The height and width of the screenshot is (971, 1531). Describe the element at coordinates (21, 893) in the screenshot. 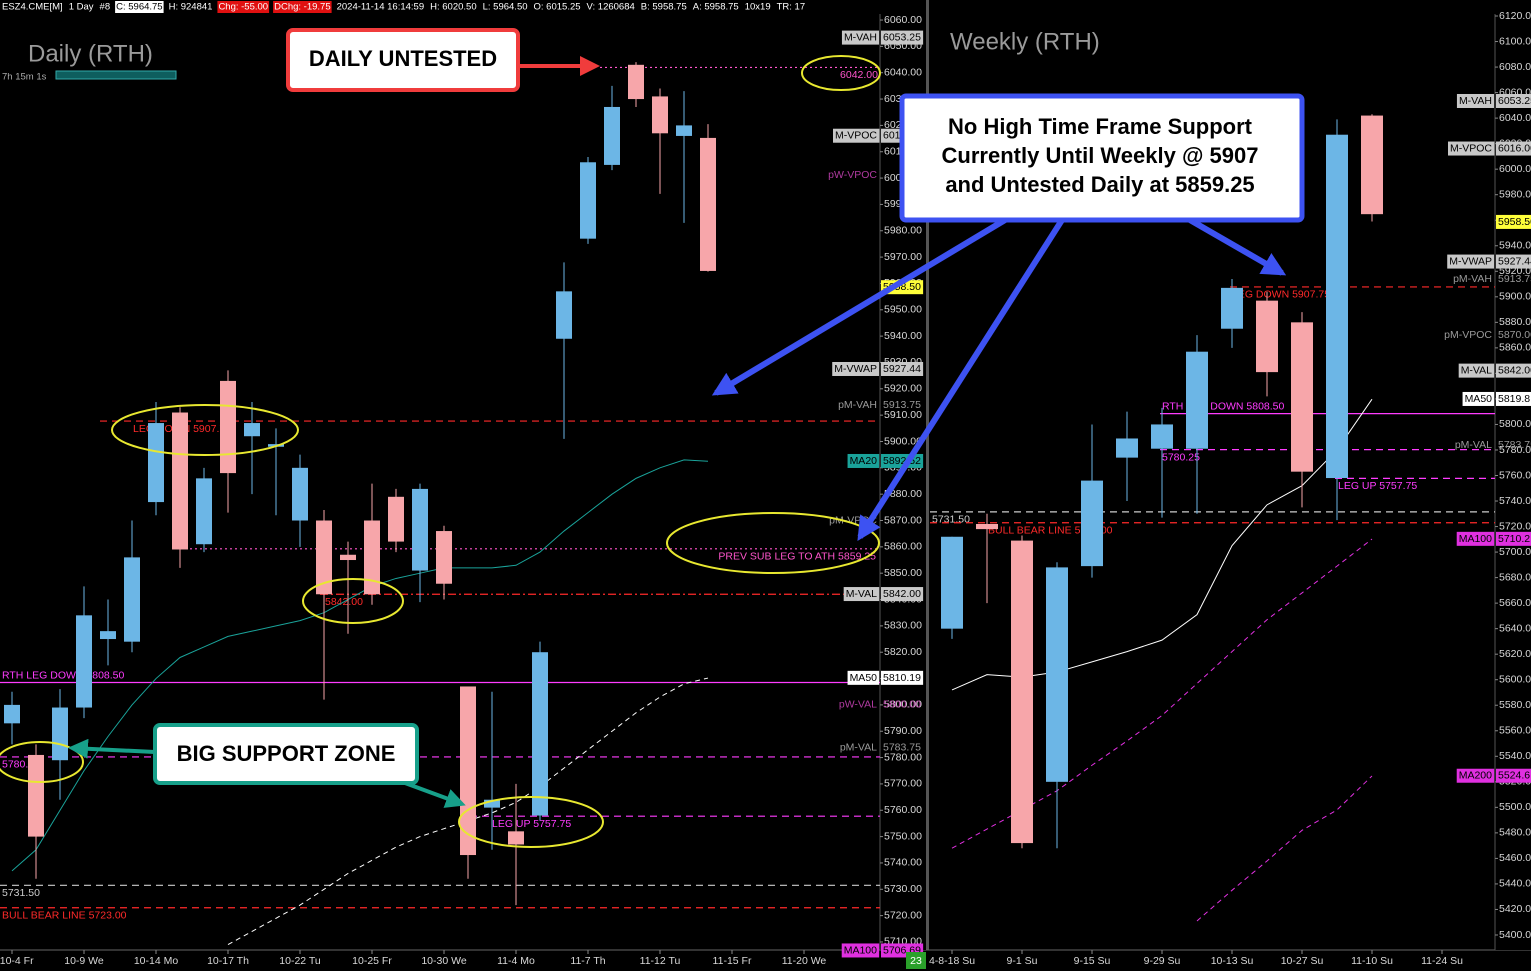

I see `level-label: 5731.50` at that location.